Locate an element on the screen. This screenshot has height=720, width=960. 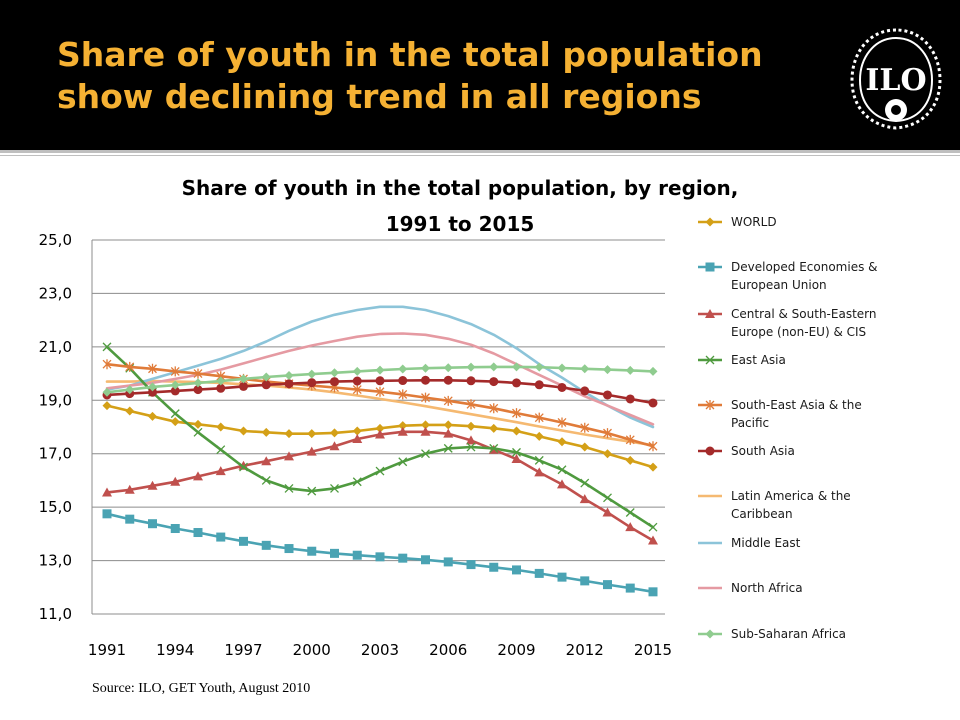
legend-label: South-East Asia & the Pacific is located at coordinates (796, 414).